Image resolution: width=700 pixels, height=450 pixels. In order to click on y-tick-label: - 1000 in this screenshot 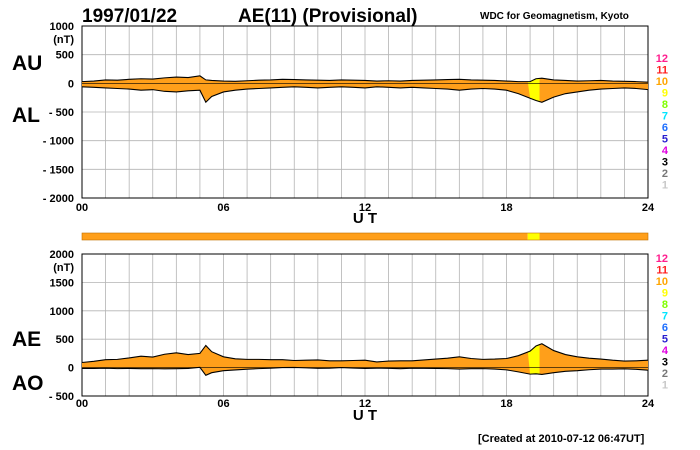, I will do `click(58, 142)`.